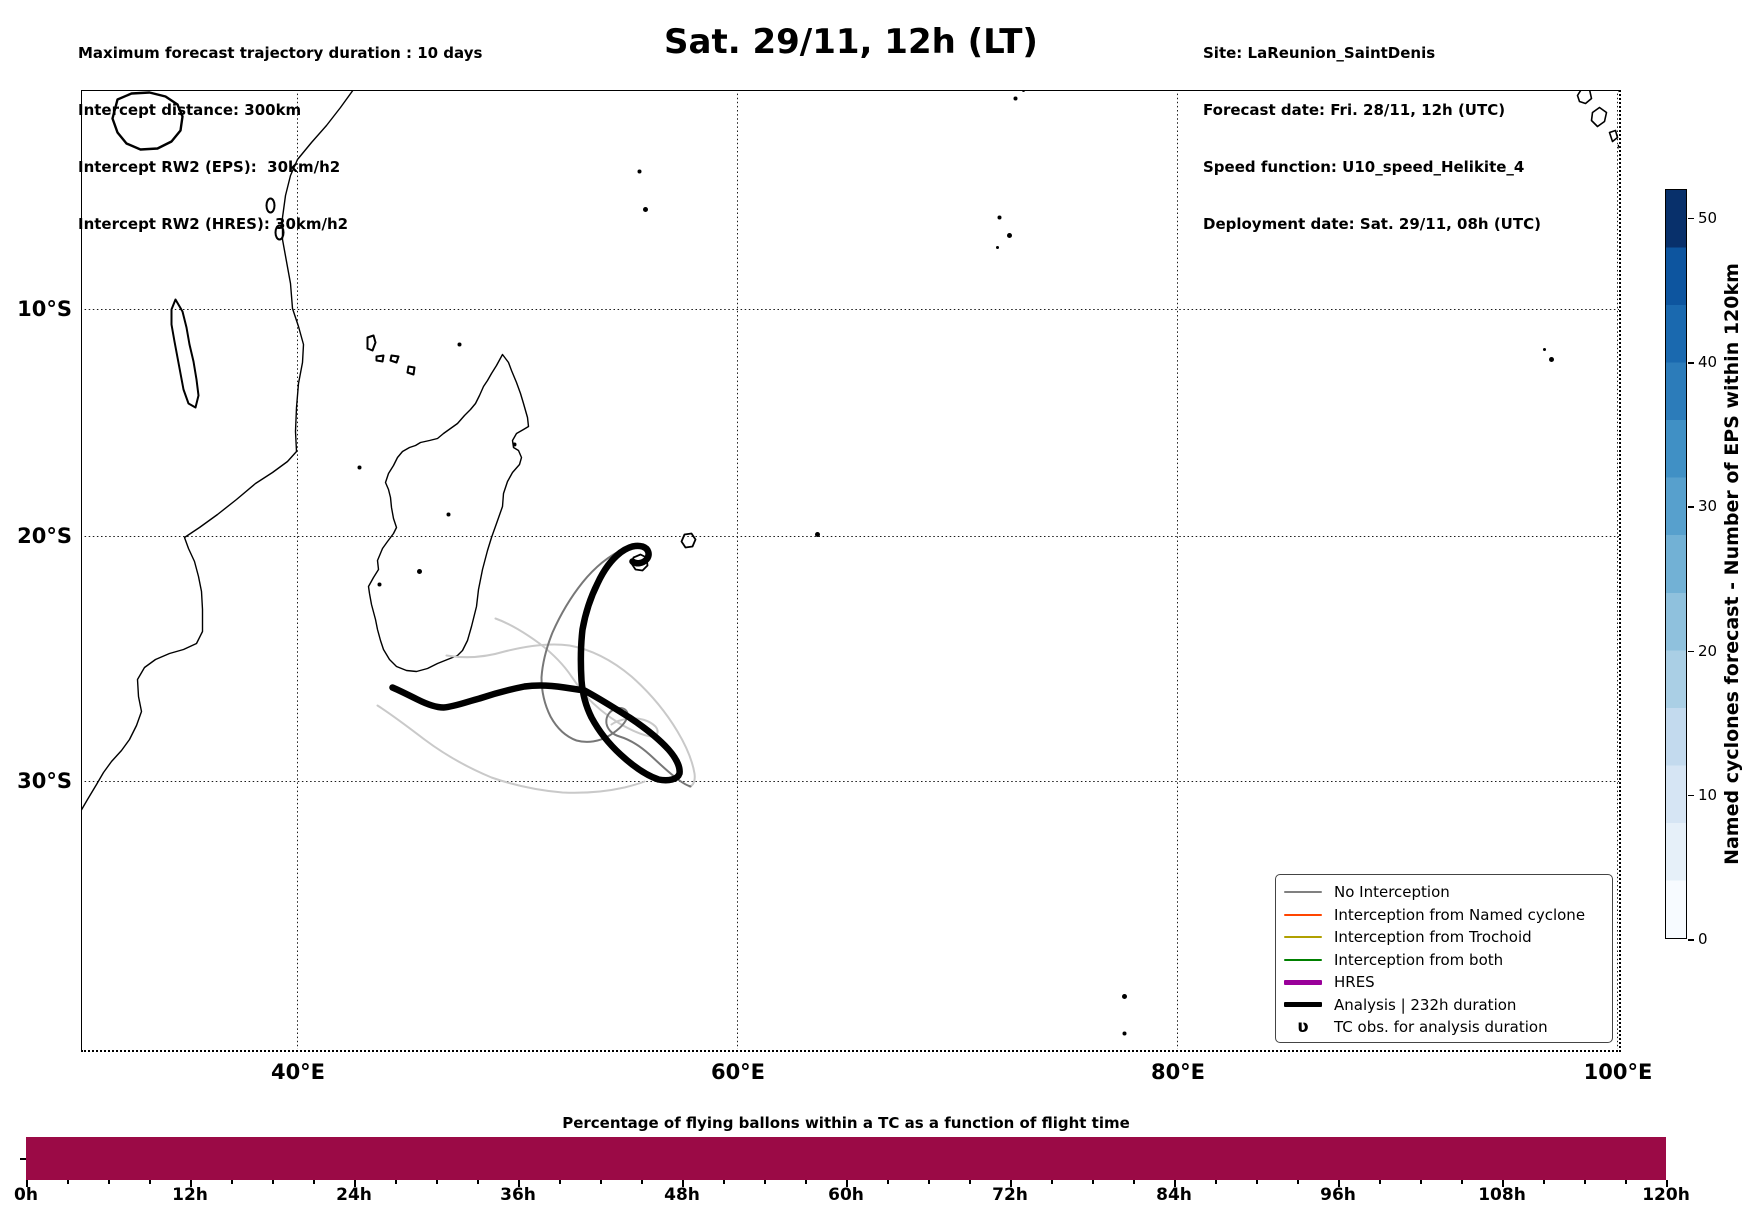  Describe the element at coordinates (1425, 1004) in the screenshot. I see `legend-item-label: Analysis | 232h duration` at that location.